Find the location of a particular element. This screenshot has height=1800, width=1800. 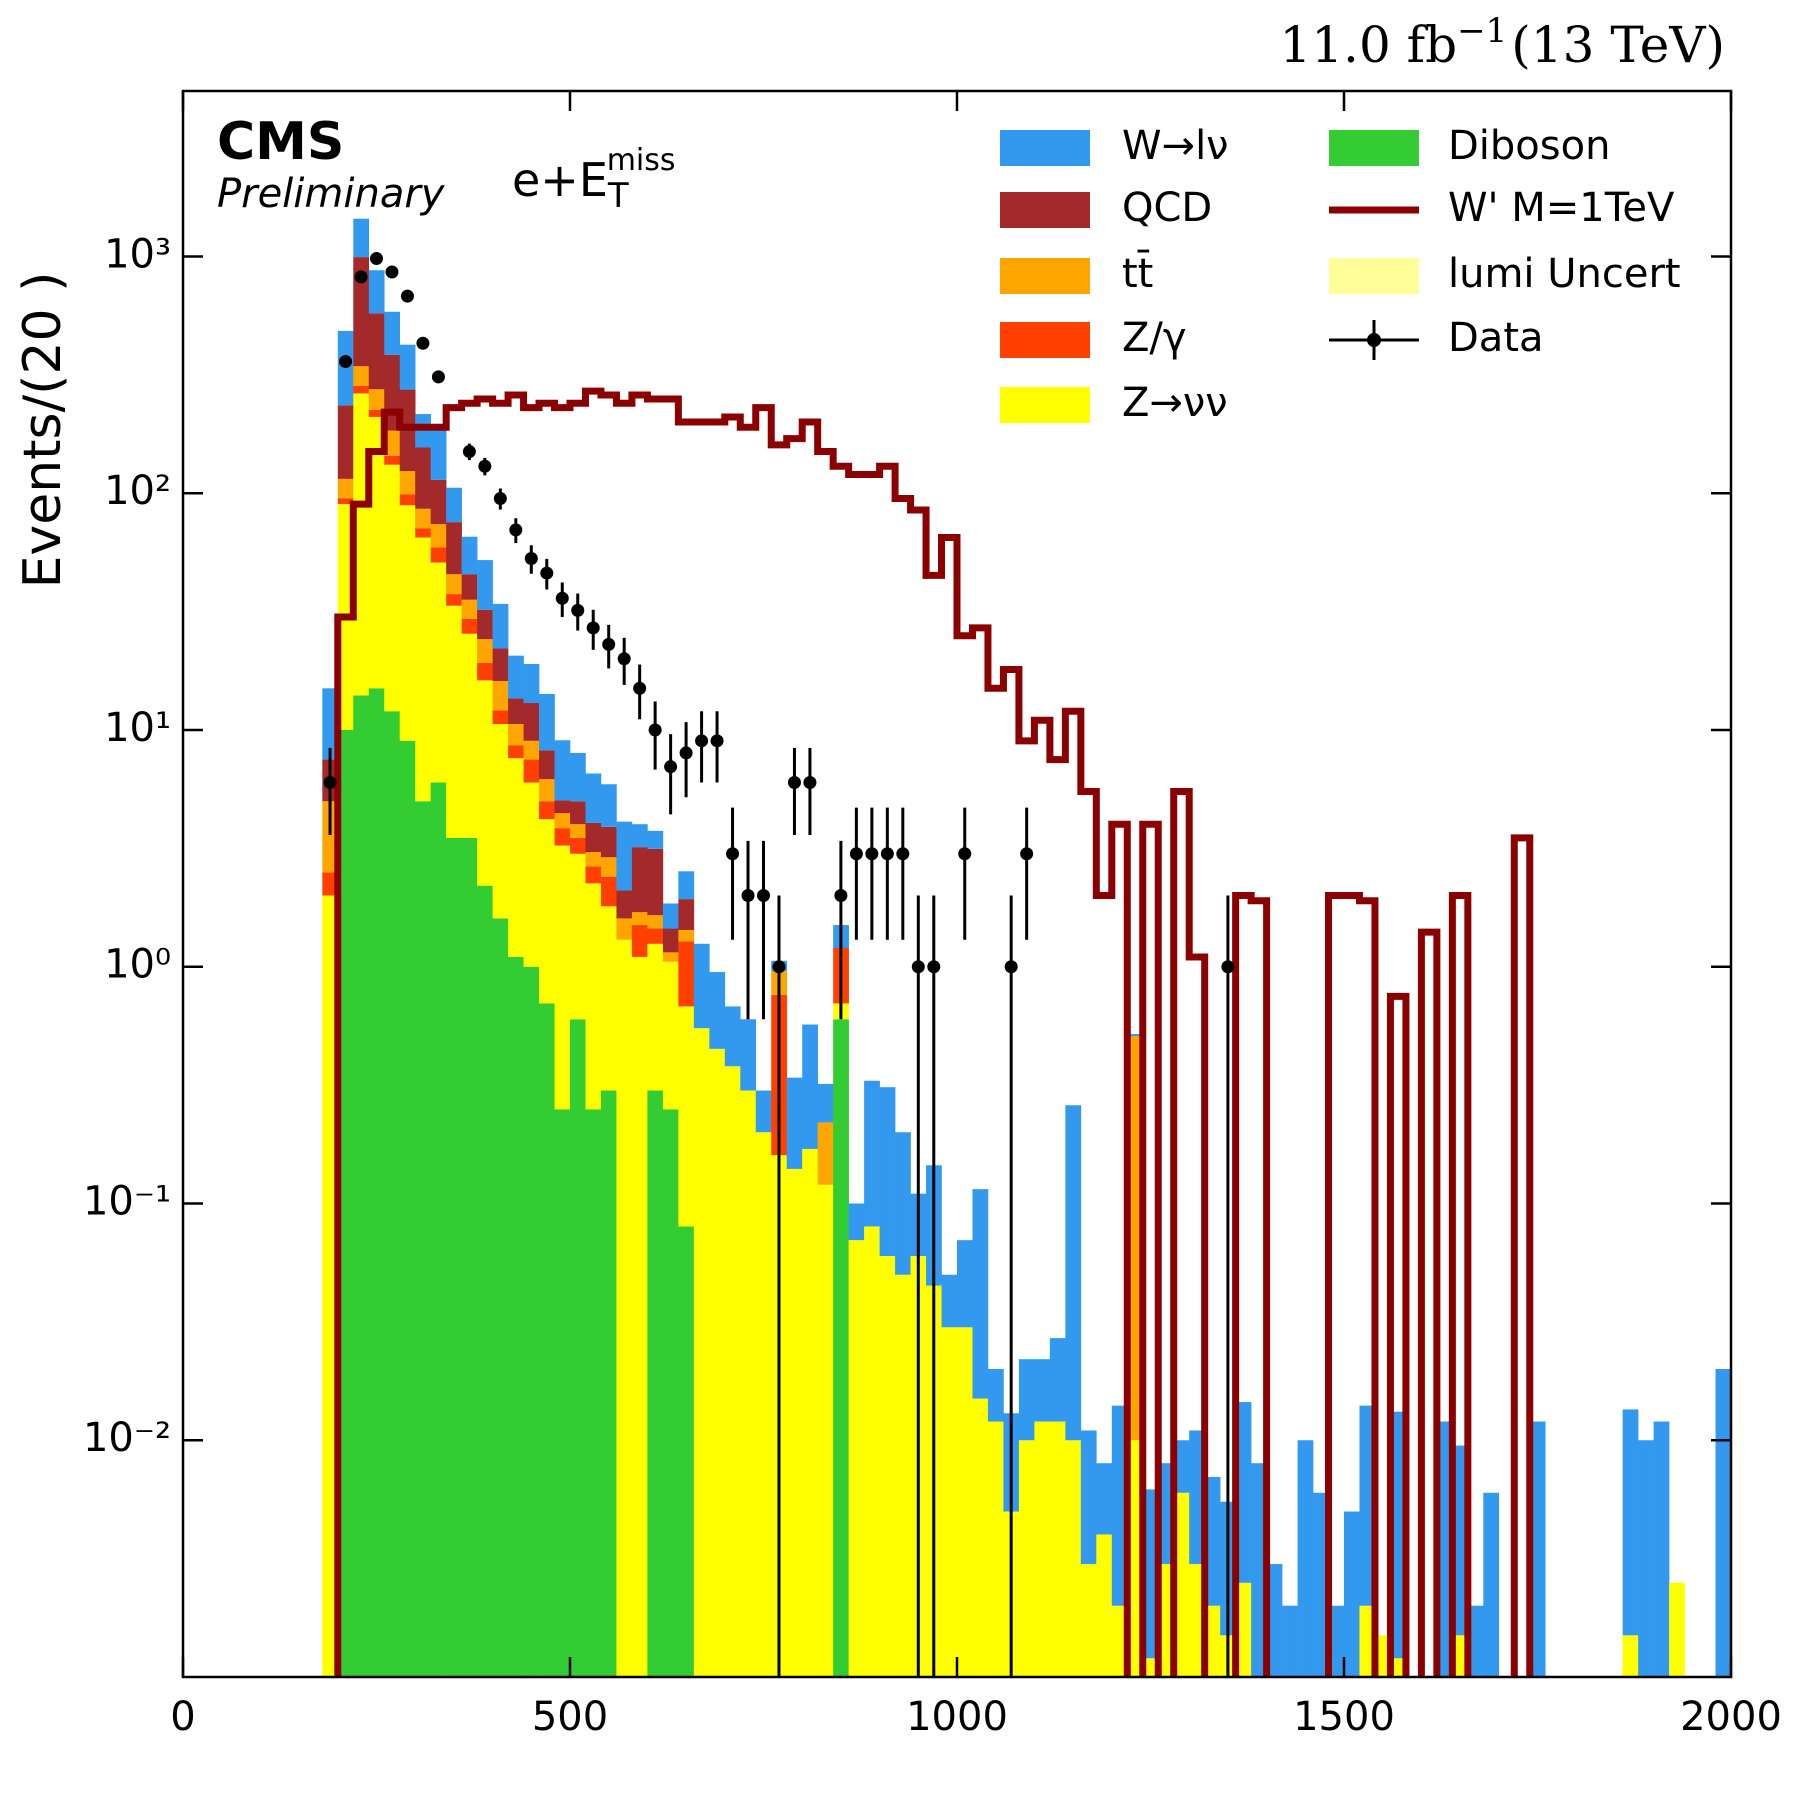

status-label: Preliminary is located at coordinates (331, 194).